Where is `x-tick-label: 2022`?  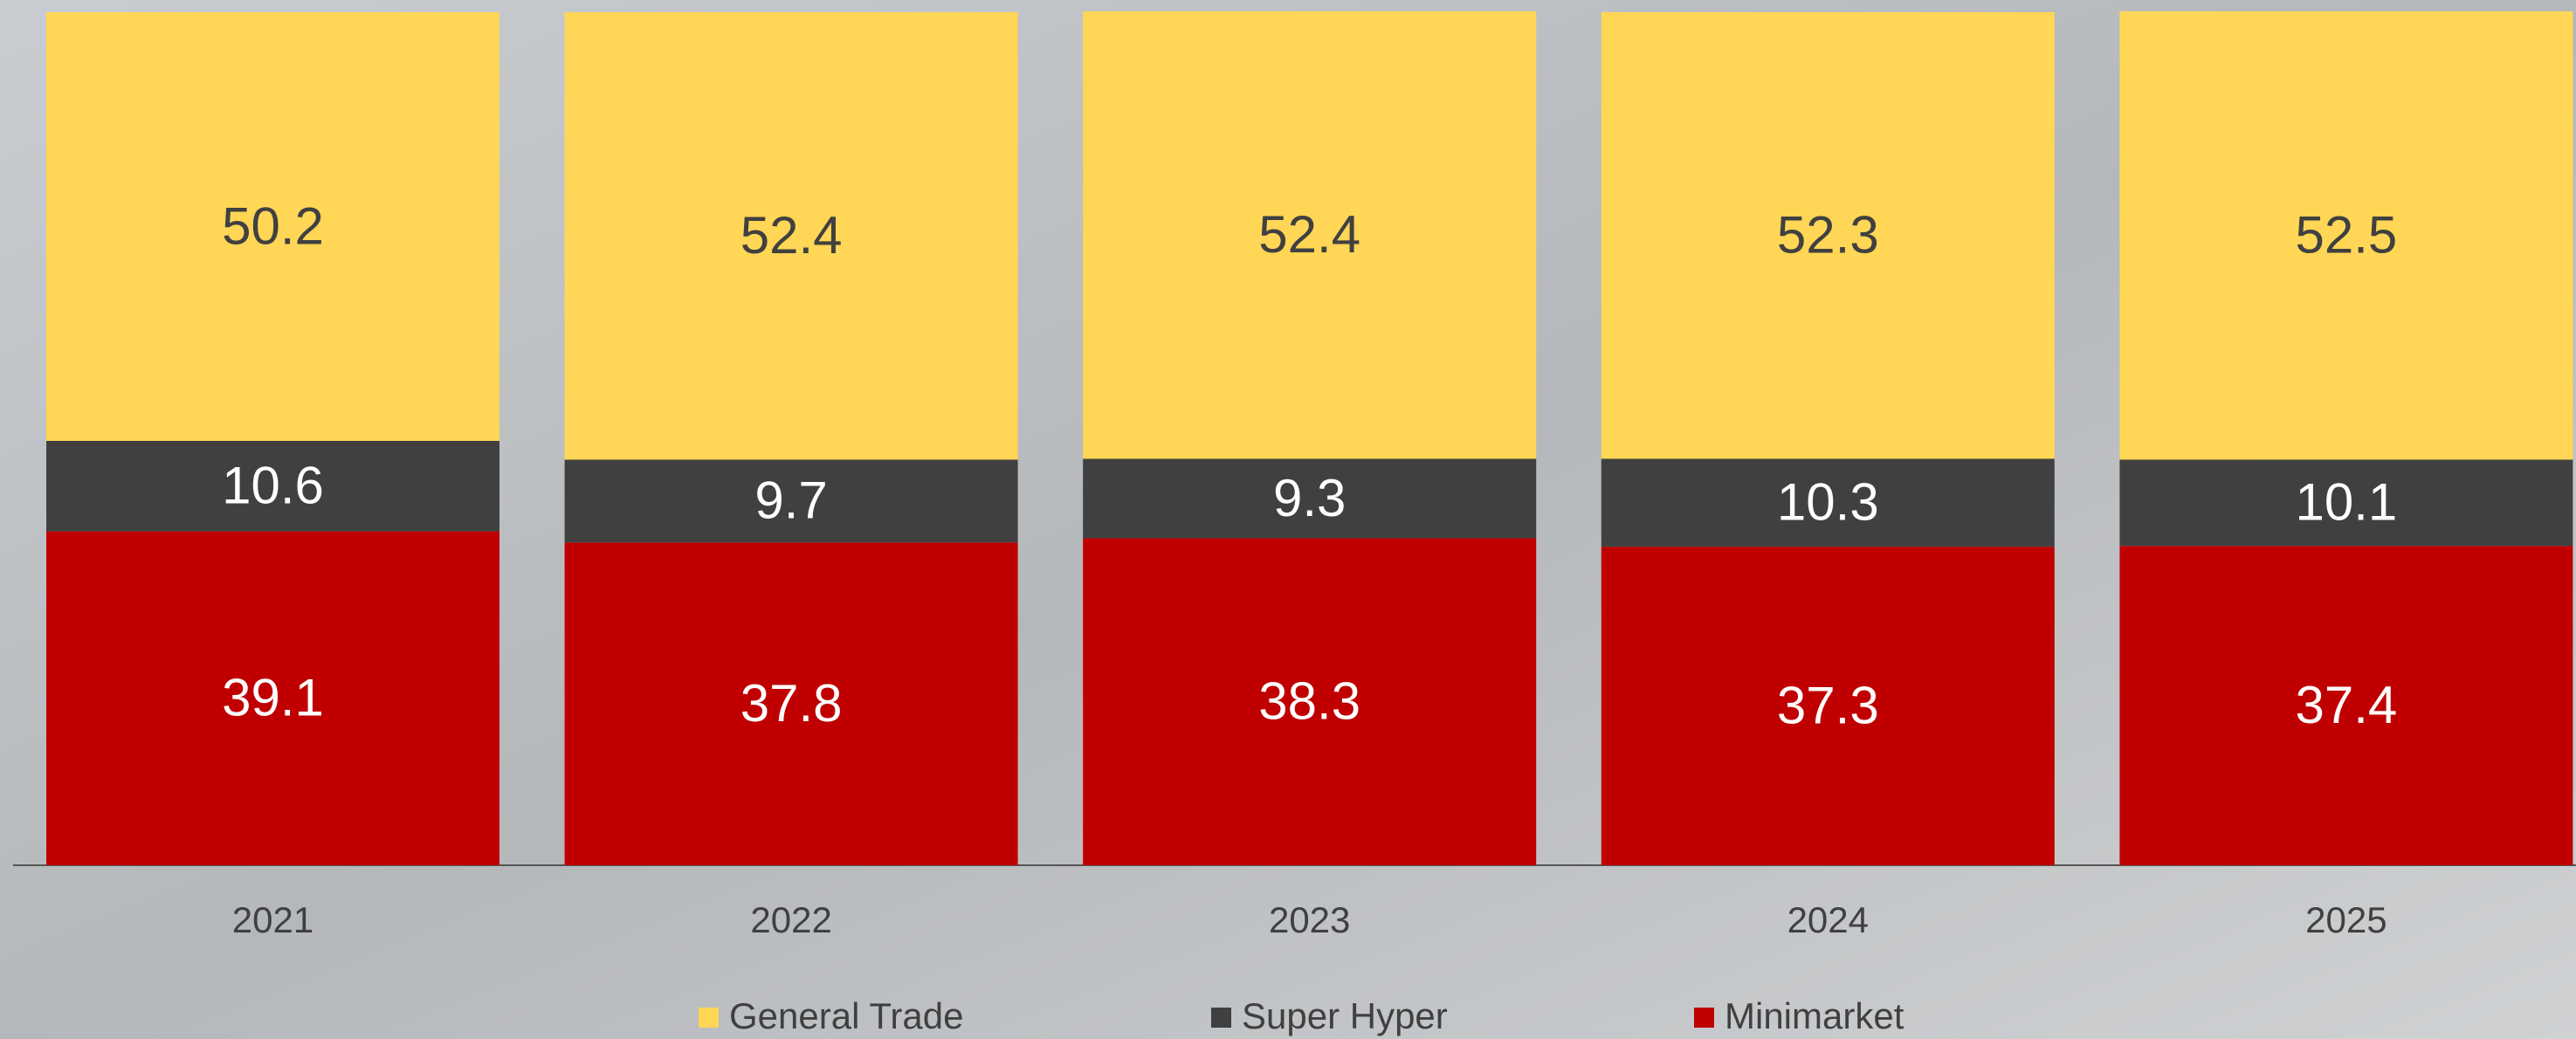
x-tick-label: 2022 is located at coordinates (790, 919).